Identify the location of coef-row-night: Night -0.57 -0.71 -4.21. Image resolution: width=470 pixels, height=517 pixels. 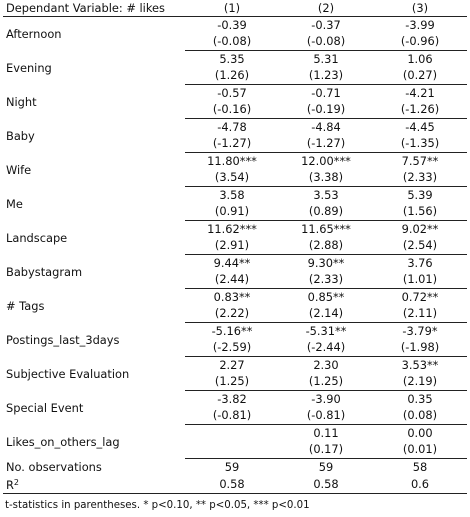
(235, 97).